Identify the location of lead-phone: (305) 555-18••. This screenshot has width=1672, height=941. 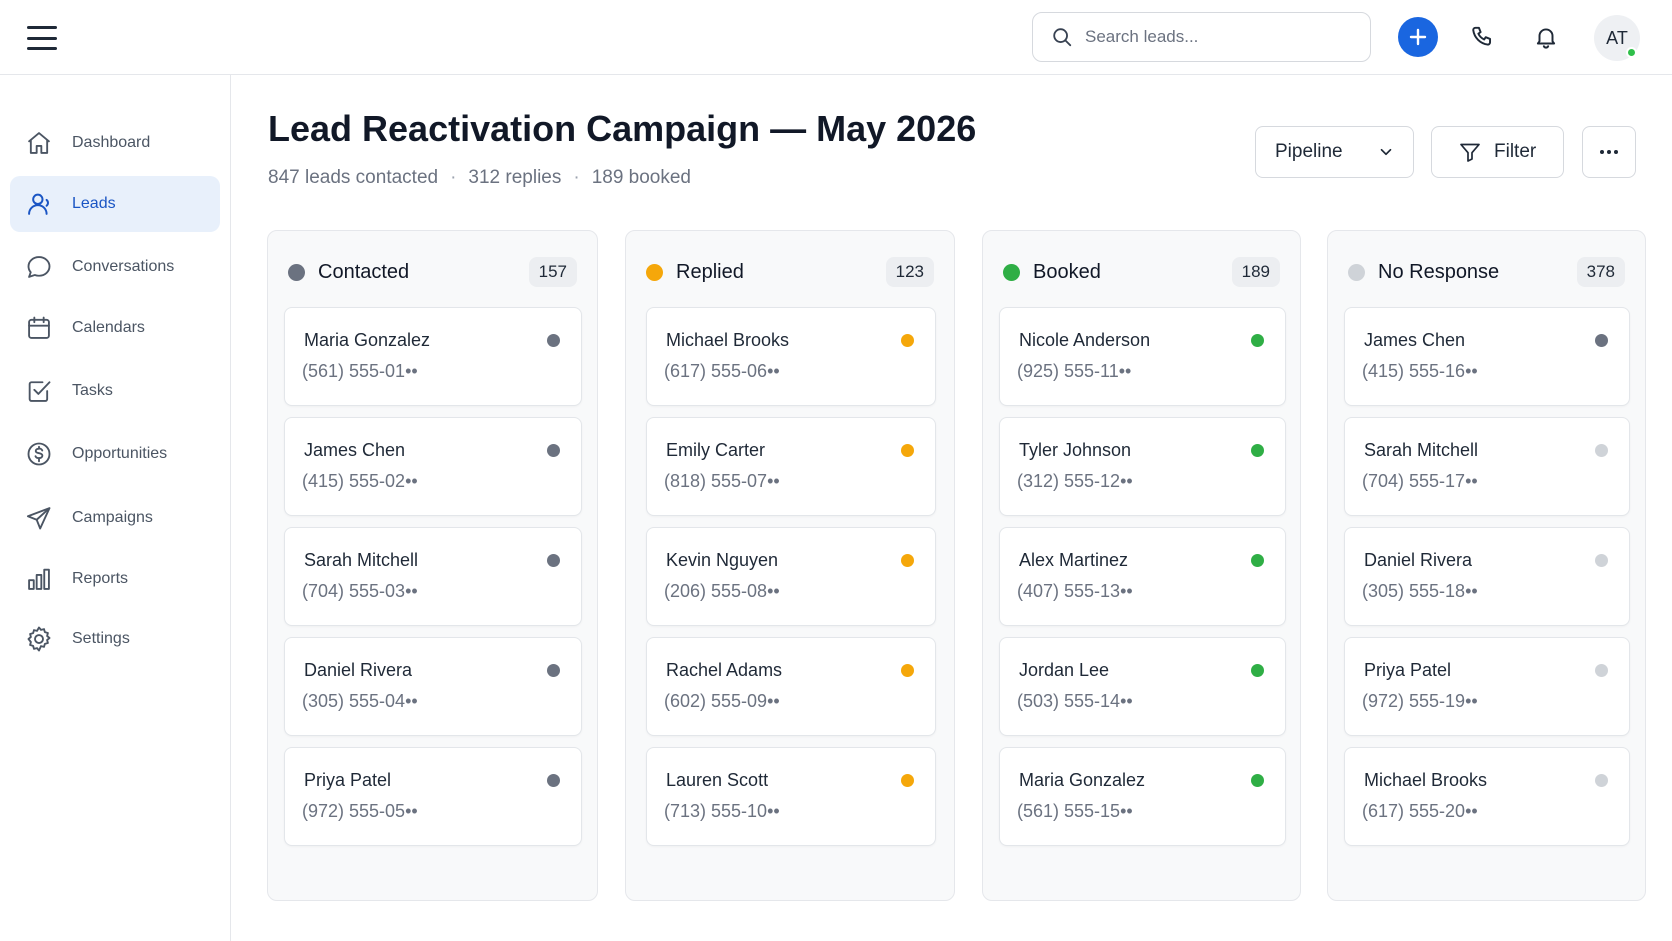
(1420, 591).